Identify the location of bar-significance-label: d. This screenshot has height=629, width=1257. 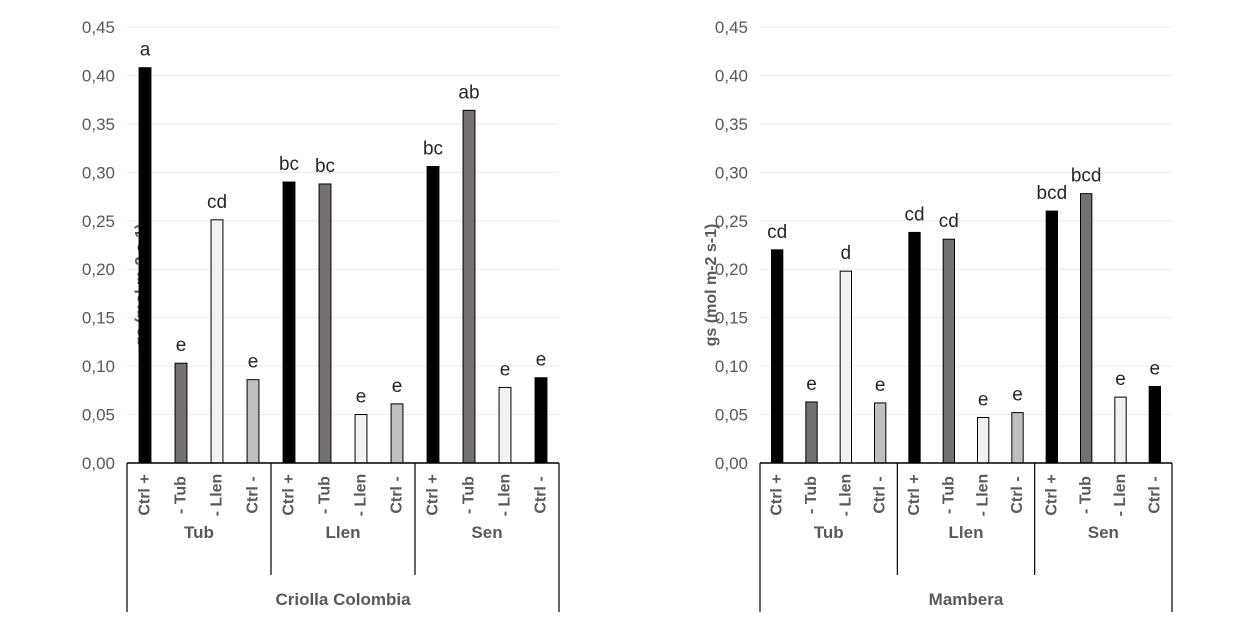
(846, 253).